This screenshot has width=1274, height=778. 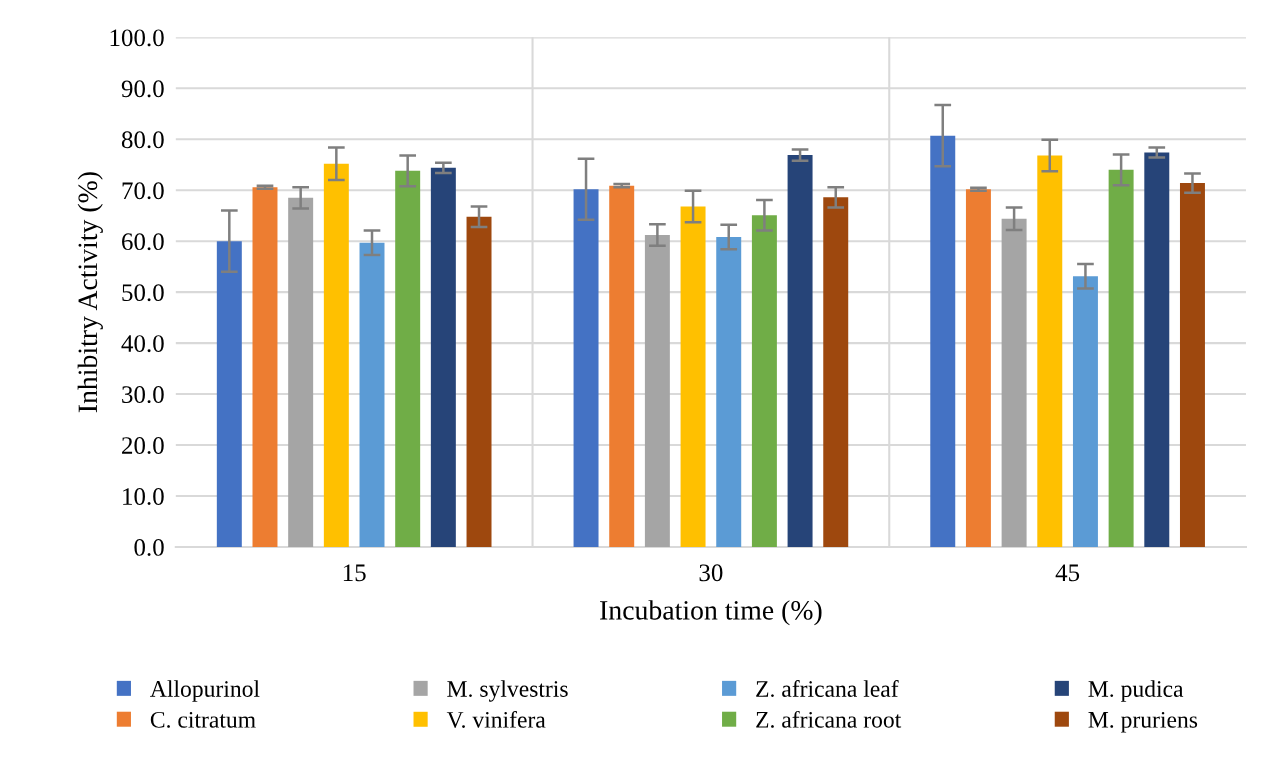 I want to click on y-tick-label: 50.0, so click(x=143, y=293).